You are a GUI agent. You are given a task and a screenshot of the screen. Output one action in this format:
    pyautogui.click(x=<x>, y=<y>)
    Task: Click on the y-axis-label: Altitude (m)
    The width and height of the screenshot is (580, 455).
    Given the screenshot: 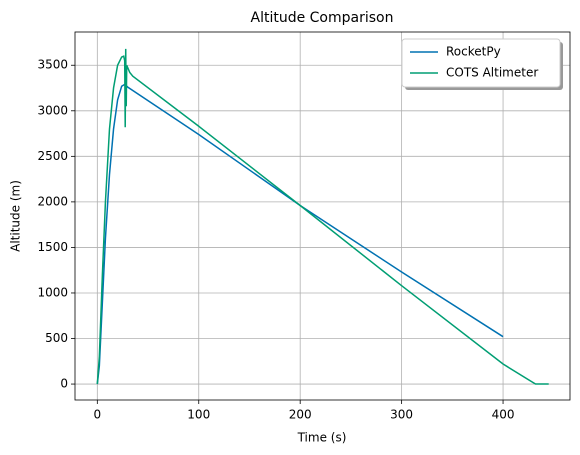 What is the action you would take?
    pyautogui.click(x=16, y=216)
    